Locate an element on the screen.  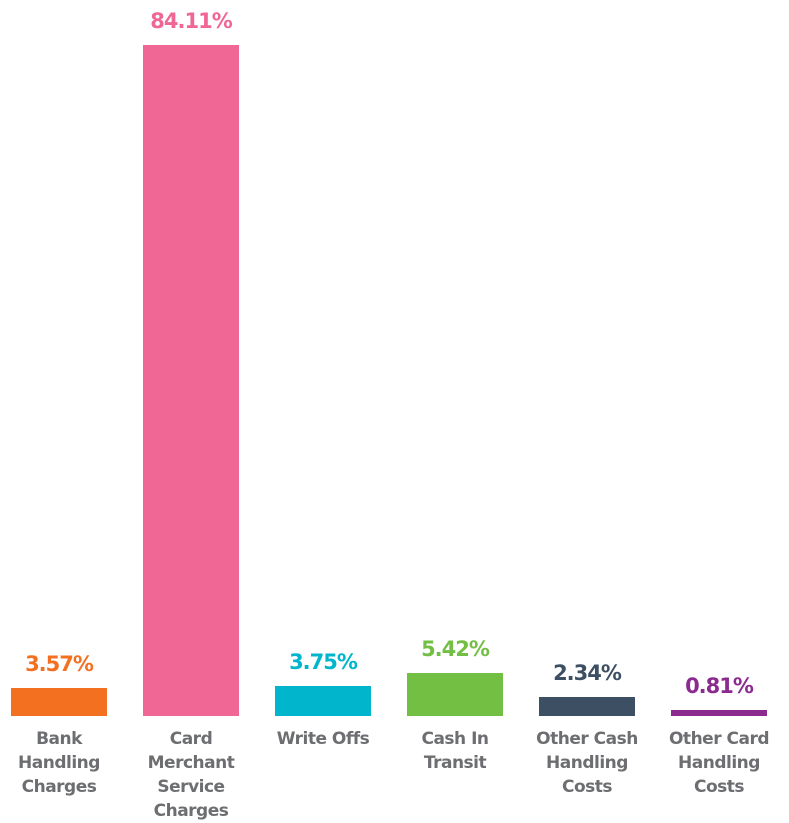
value-label: 84.11% is located at coordinates (191, 20).